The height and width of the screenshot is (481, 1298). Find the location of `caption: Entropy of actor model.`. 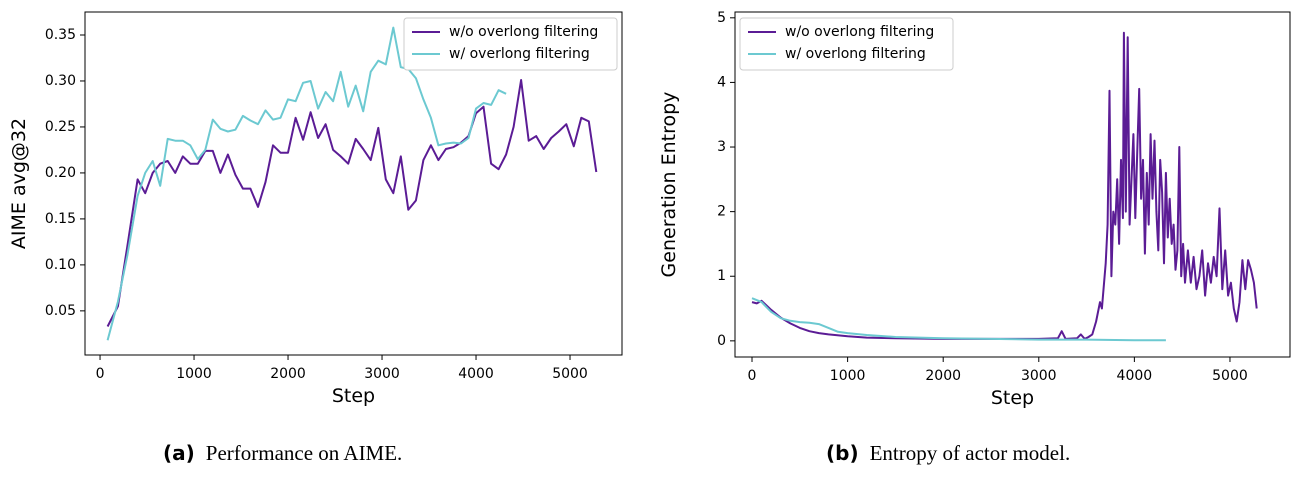

caption: Entropy of actor model. is located at coordinates (970, 453).